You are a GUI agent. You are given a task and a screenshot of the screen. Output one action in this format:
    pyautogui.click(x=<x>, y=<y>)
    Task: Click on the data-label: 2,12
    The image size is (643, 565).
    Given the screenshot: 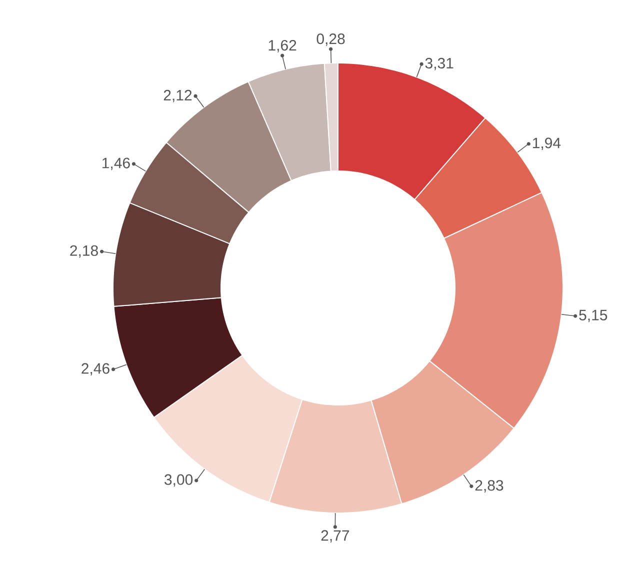 What is the action you would take?
    pyautogui.click(x=178, y=96)
    